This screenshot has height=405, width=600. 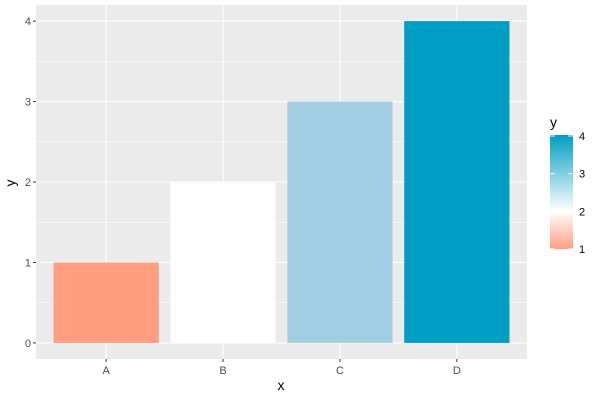 What do you see at coordinates (223, 262) in the screenshot?
I see `bar-B` at bounding box center [223, 262].